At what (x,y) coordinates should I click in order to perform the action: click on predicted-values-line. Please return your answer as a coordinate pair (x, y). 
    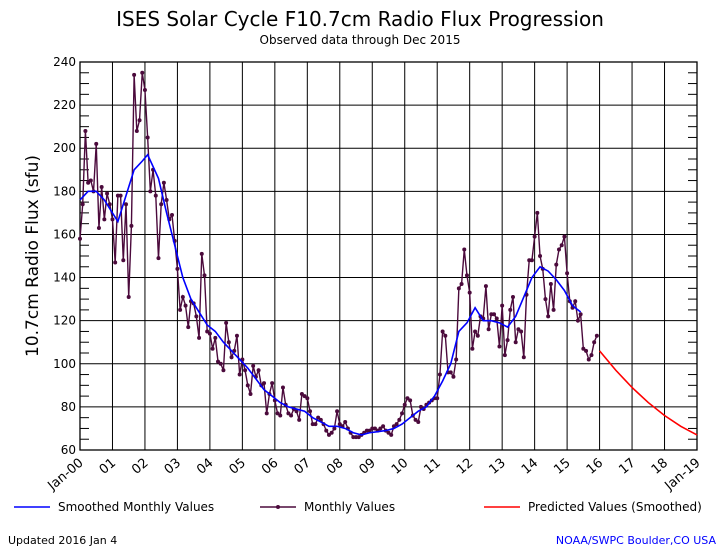
    Looking at the image, I should click on (648, 393).